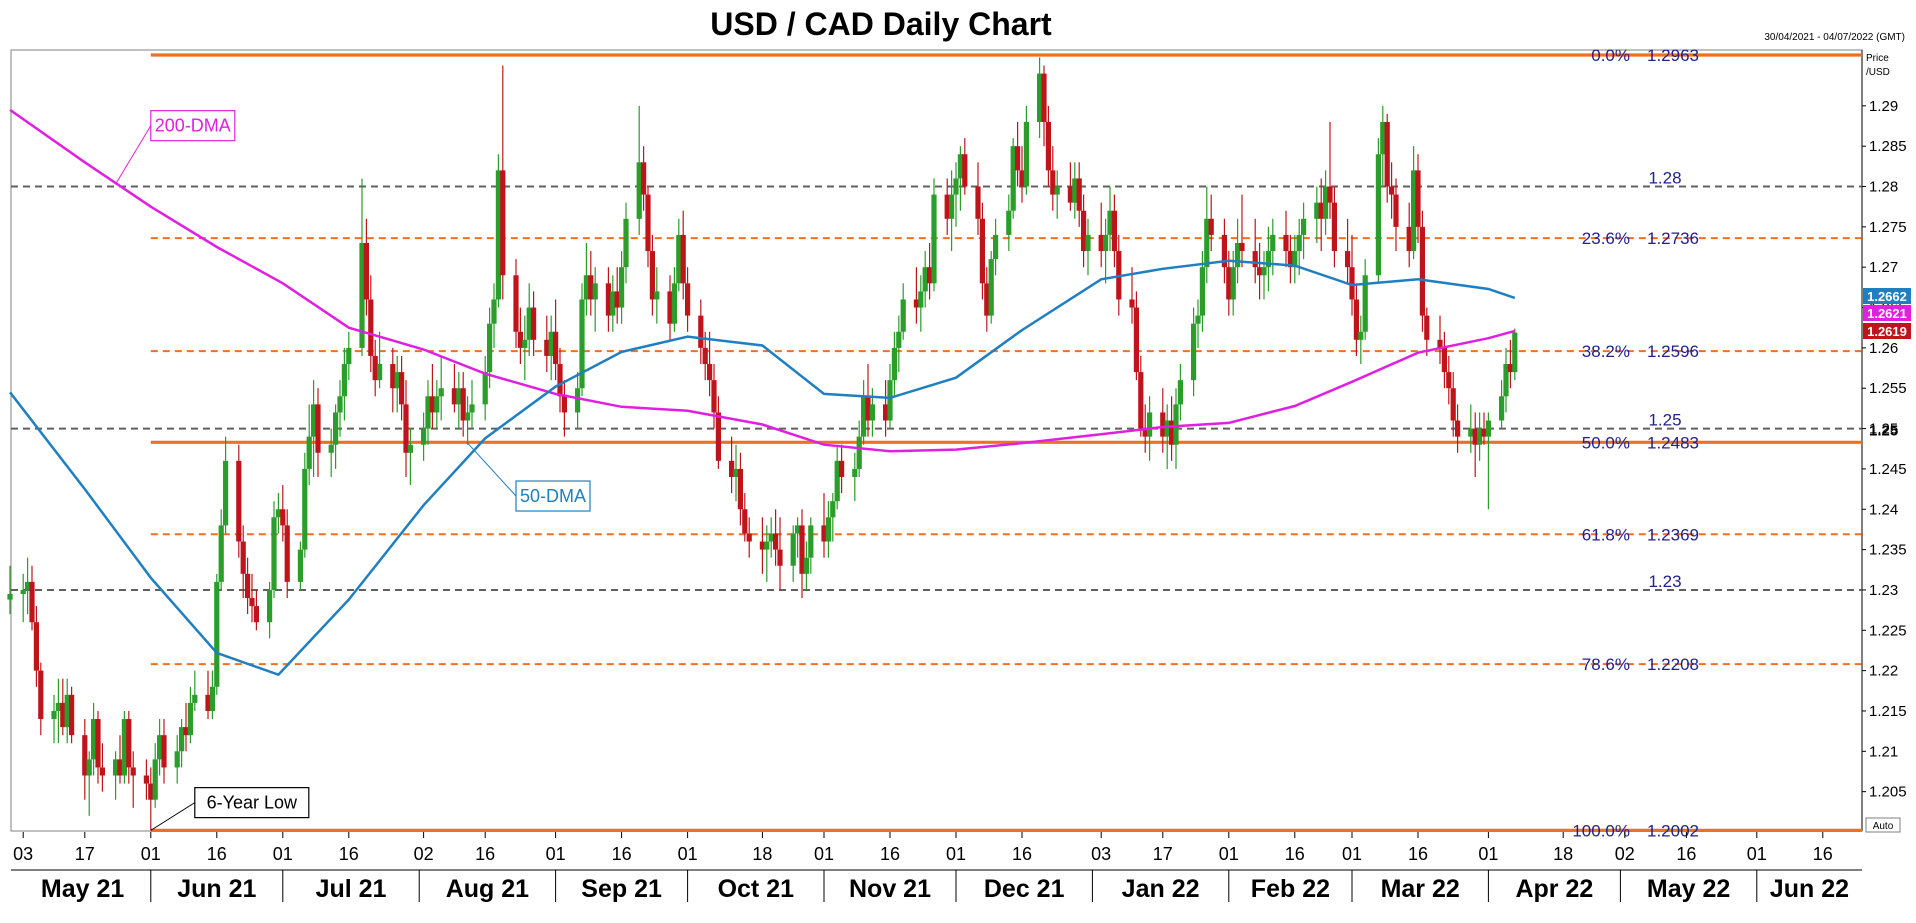 The image size is (1916, 923). I want to click on support-resistance-label: 1.25, so click(1664, 420).